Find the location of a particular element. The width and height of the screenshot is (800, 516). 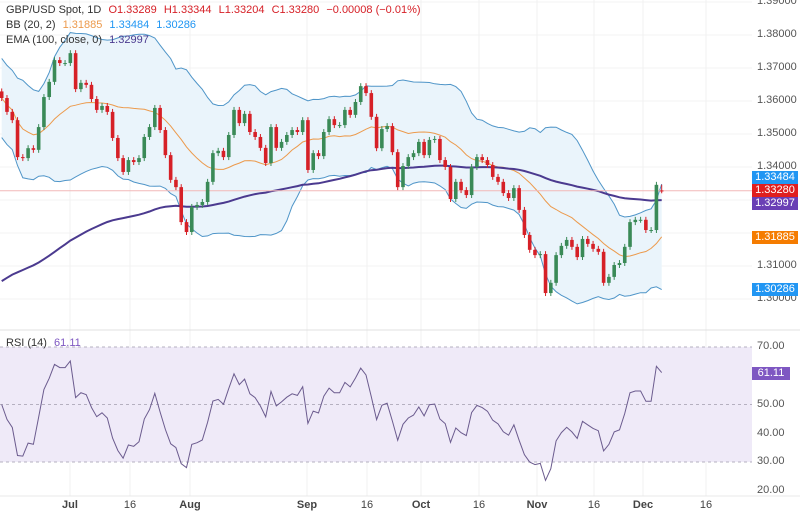

ohlc-low: L1.33204 is located at coordinates (241, 10).